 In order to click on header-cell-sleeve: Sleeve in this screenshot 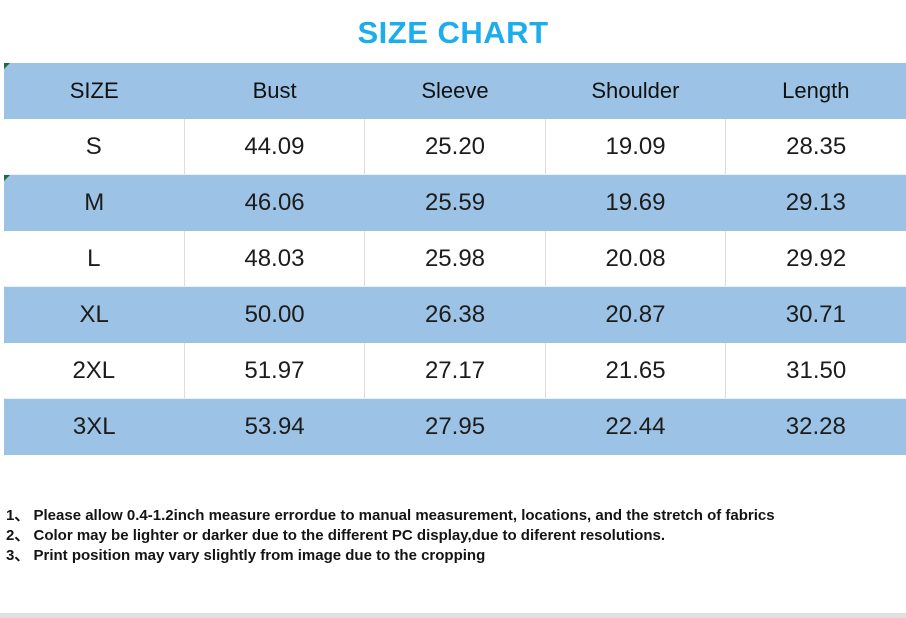, I will do `click(455, 90)`.